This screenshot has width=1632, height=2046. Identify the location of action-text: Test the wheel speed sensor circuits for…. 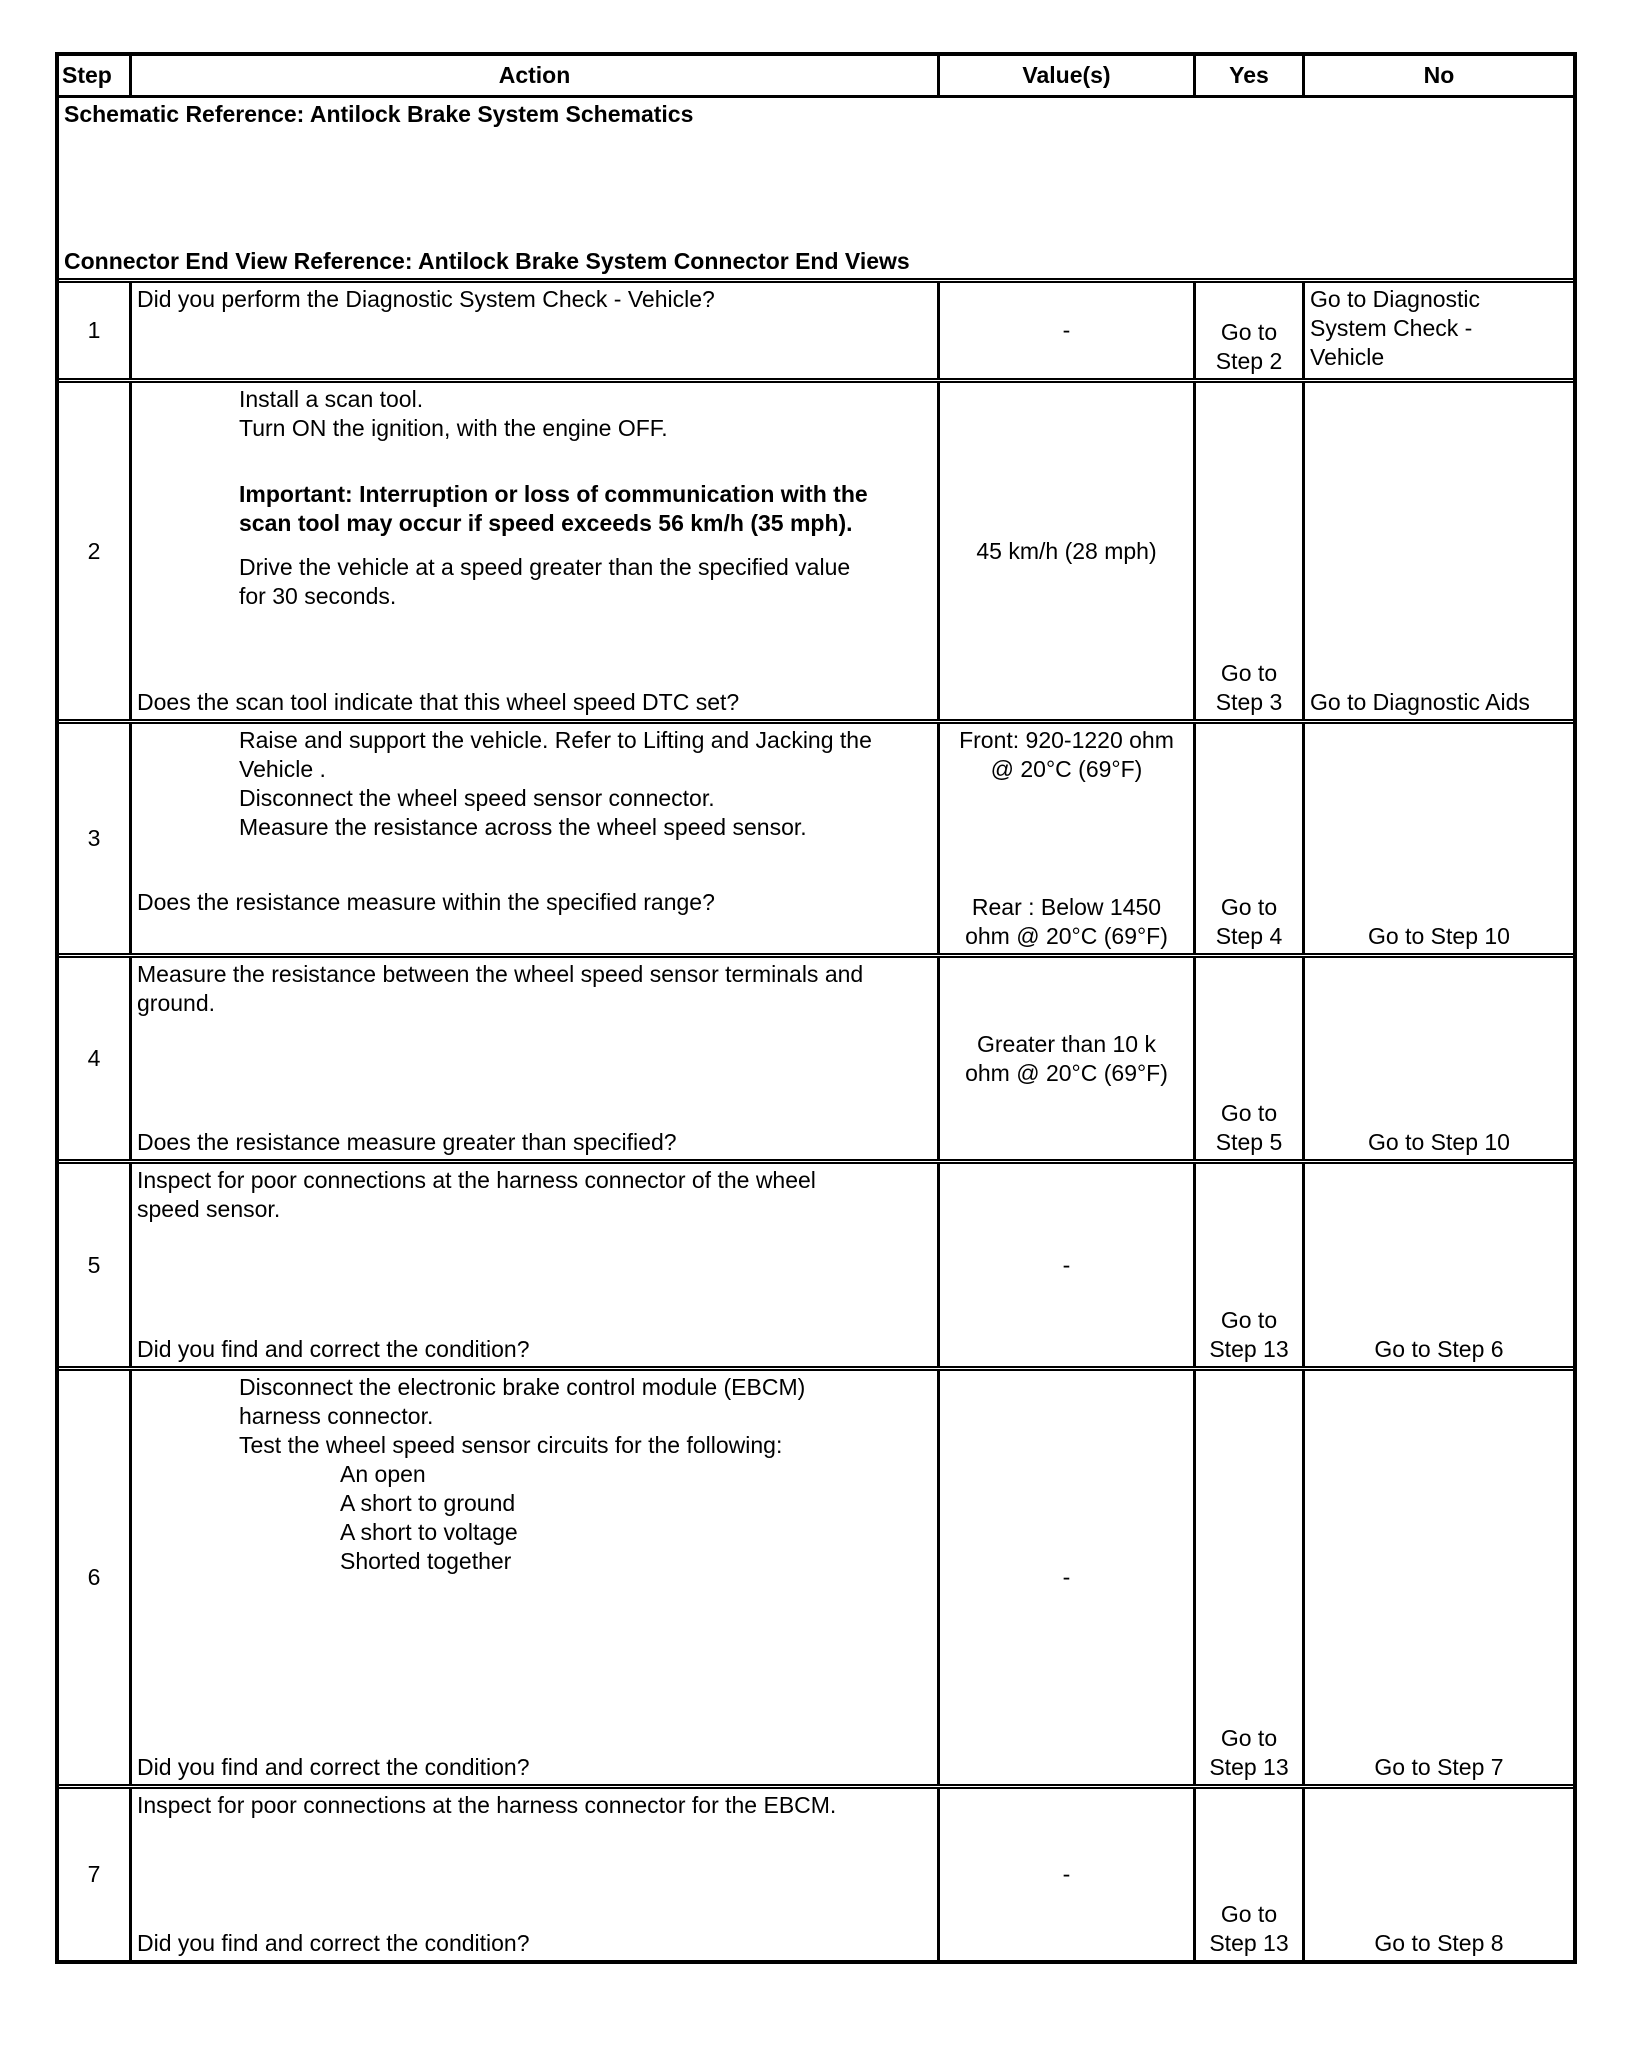
(511, 1445).